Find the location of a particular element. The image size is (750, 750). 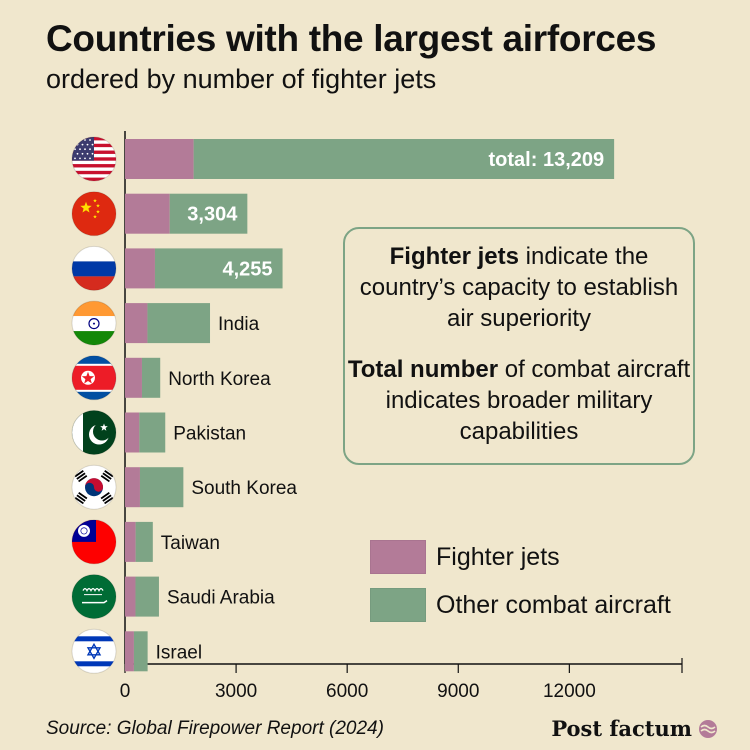

bar-group-china: 3,304 is located at coordinates (186, 213).